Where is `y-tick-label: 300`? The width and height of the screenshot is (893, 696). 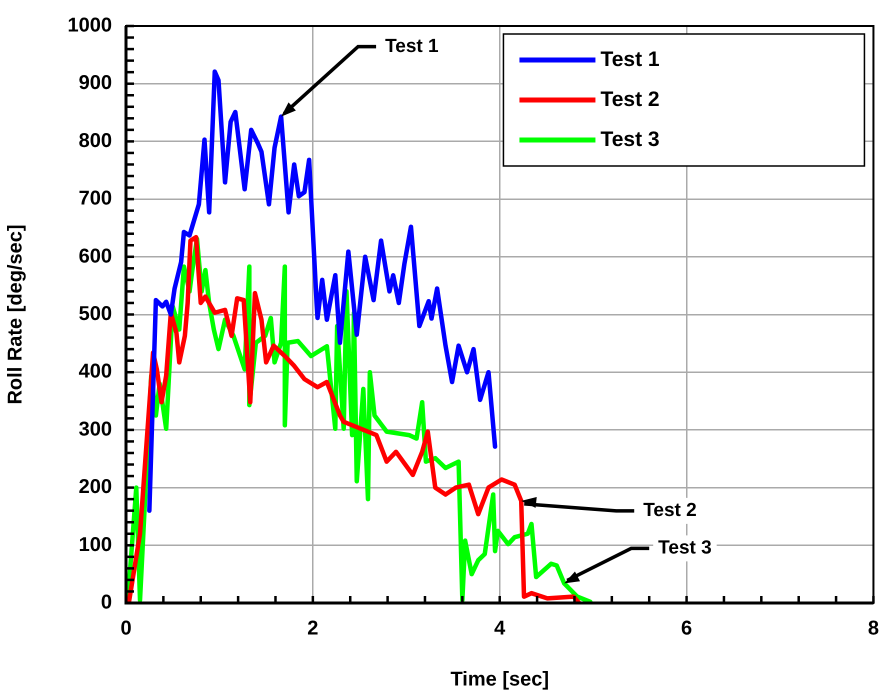 y-tick-label: 300 is located at coordinates (95, 429).